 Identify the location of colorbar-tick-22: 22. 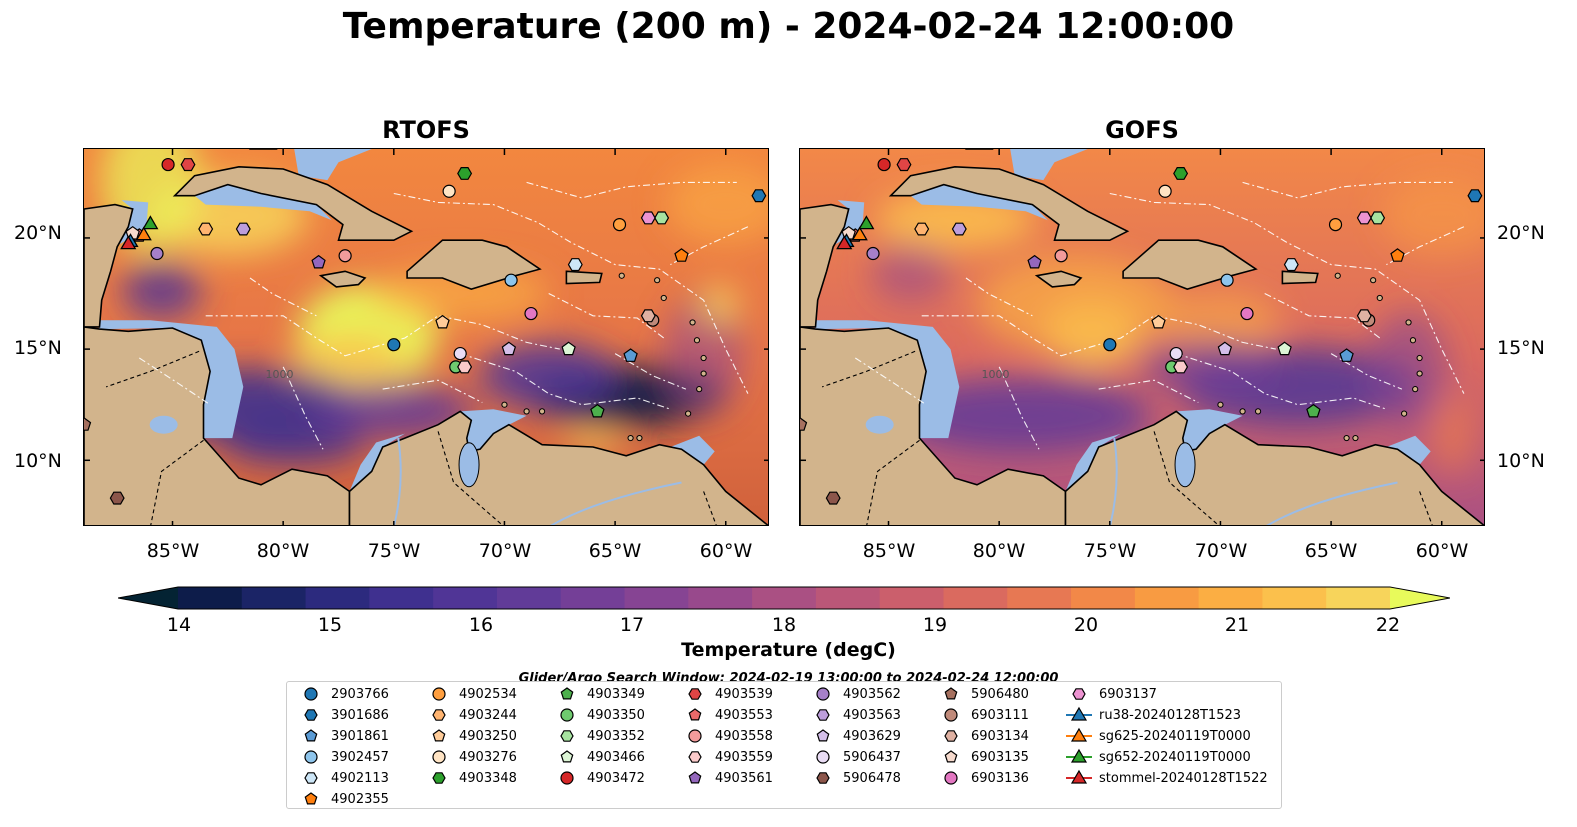
(1388, 625).